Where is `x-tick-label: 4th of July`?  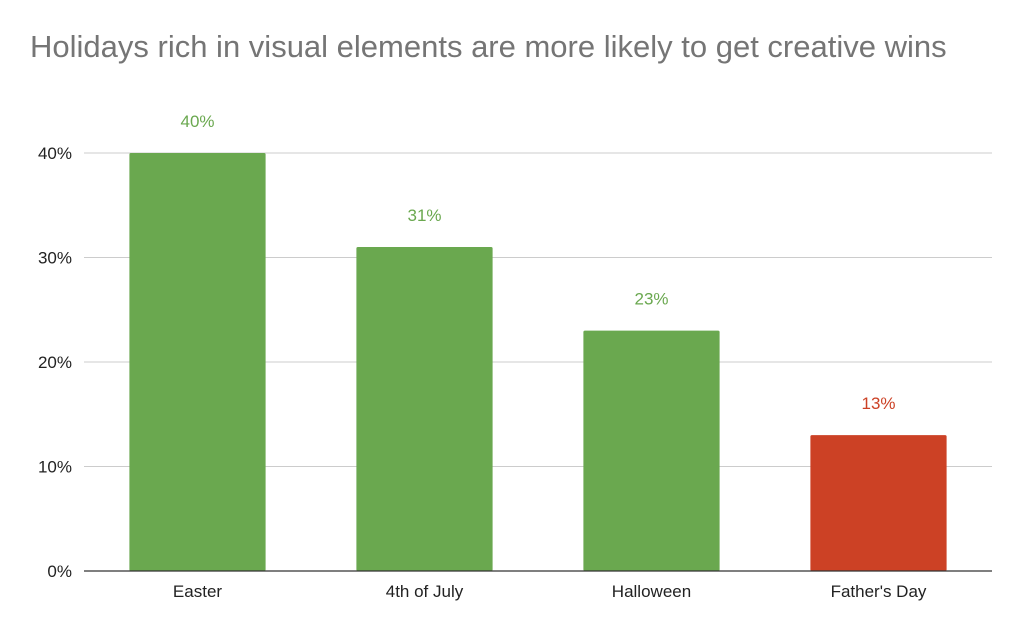 x-tick-label: 4th of July is located at coordinates (425, 591).